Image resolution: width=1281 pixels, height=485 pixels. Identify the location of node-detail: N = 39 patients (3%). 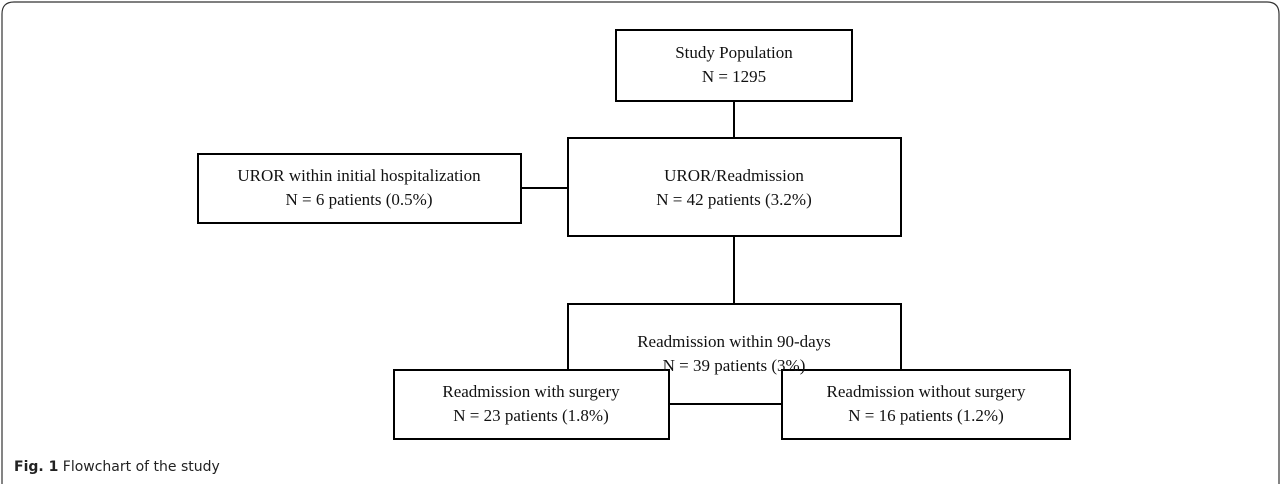
(734, 365).